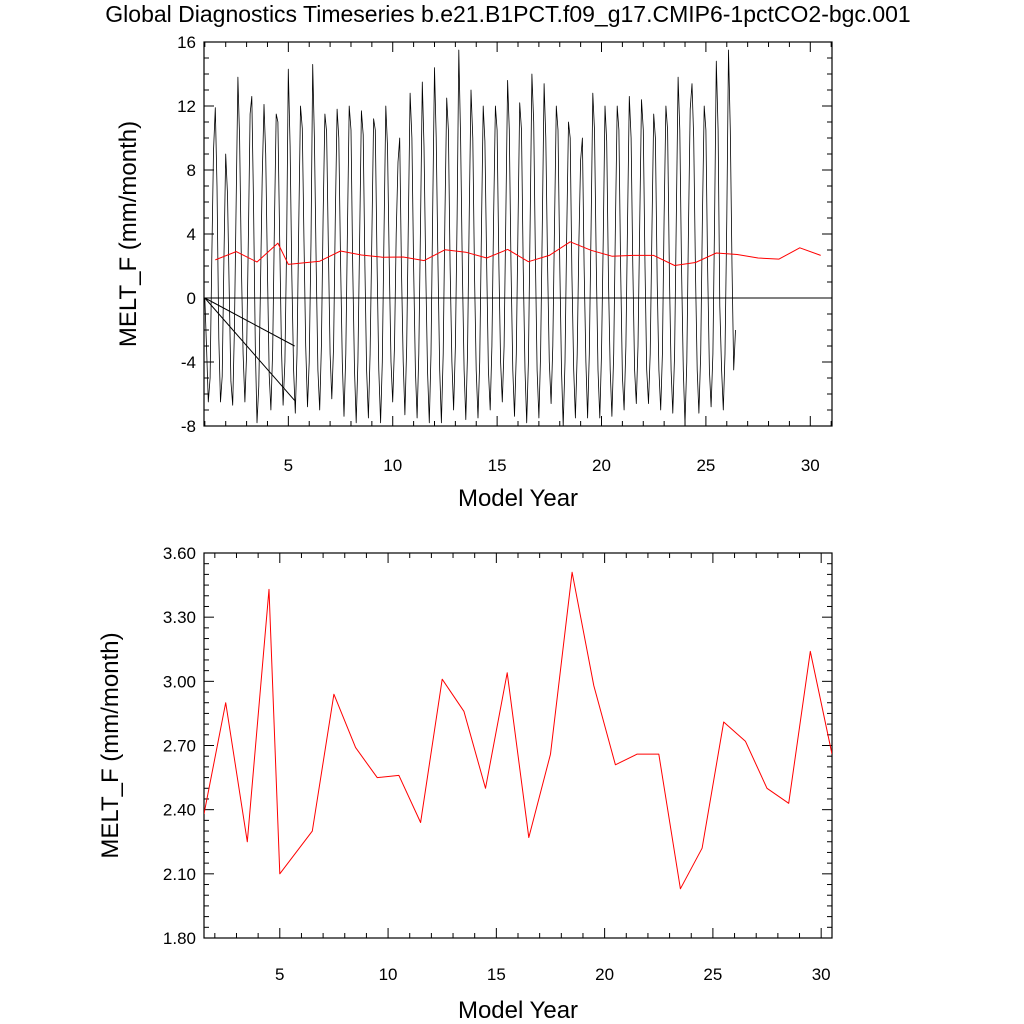  Describe the element at coordinates (518, 253) in the screenshot. I see `annual-mean-series-line` at that location.